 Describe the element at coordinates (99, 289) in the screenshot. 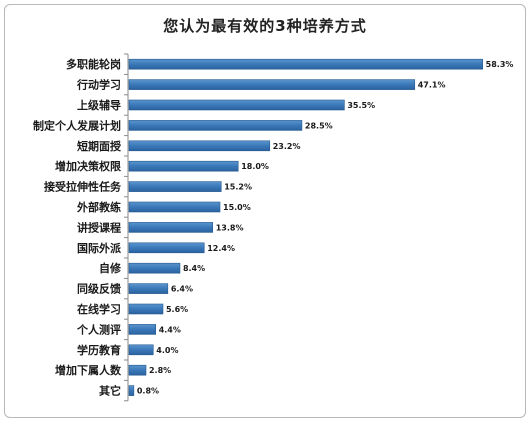

I see `category-label: 同级反馈` at that location.